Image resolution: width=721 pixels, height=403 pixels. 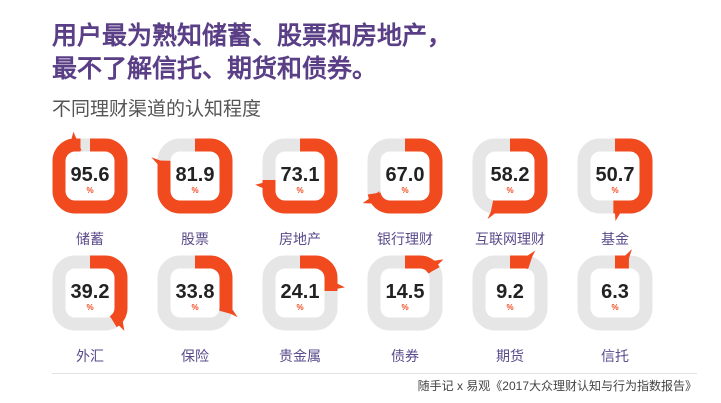 I want to click on gauge-value-label: 39.2, so click(x=90, y=292).